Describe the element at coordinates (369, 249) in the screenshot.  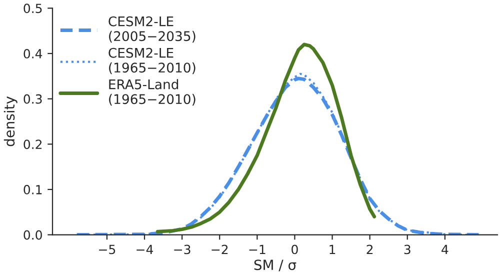
I see `x-tick-label: 2` at that location.